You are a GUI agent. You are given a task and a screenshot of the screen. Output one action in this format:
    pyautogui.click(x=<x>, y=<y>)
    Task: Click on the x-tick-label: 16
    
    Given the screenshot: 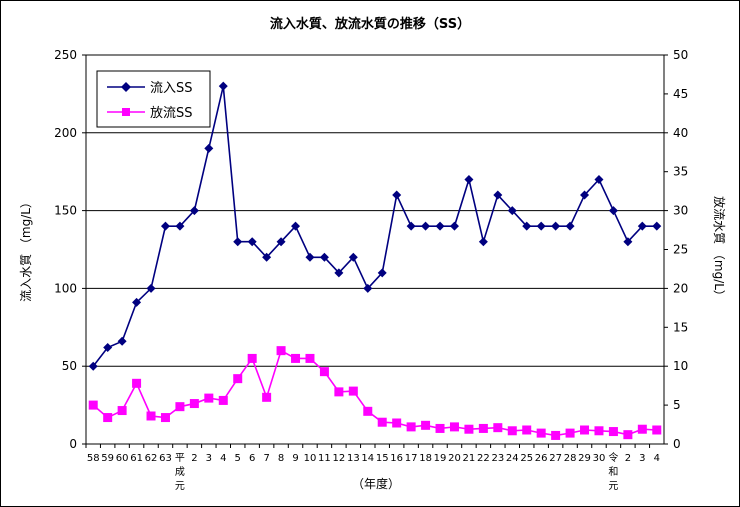 What is the action you would take?
    pyautogui.click(x=396, y=458)
    